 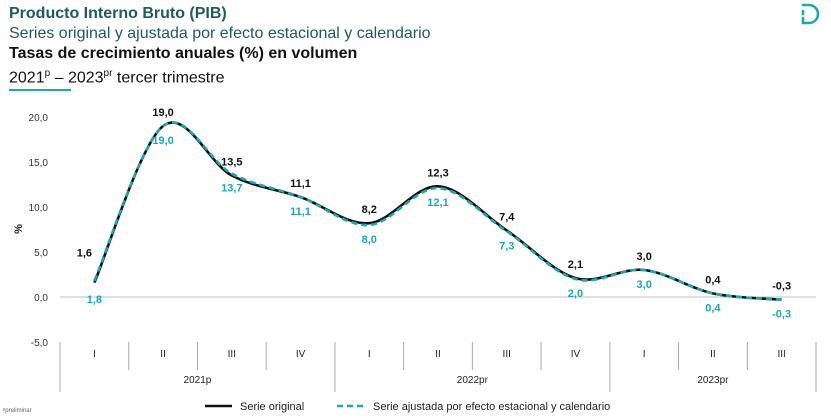 What do you see at coordinates (231, 189) in the screenshot?
I see `data-label-adjusted: 13,7` at bounding box center [231, 189].